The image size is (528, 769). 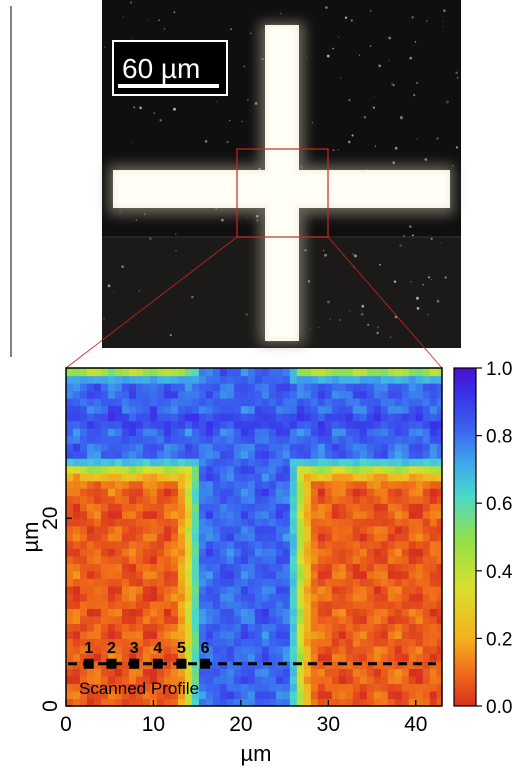 I want to click on y-tick-label: 20, so click(x=50, y=518).